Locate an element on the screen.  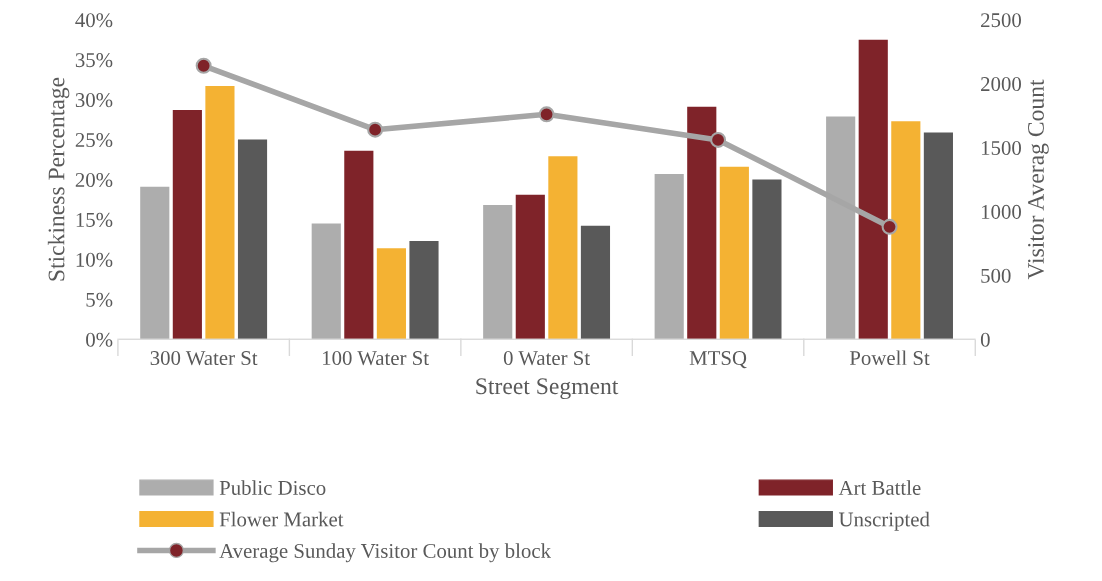
y-tick-label: 40% is located at coordinates (94, 20).